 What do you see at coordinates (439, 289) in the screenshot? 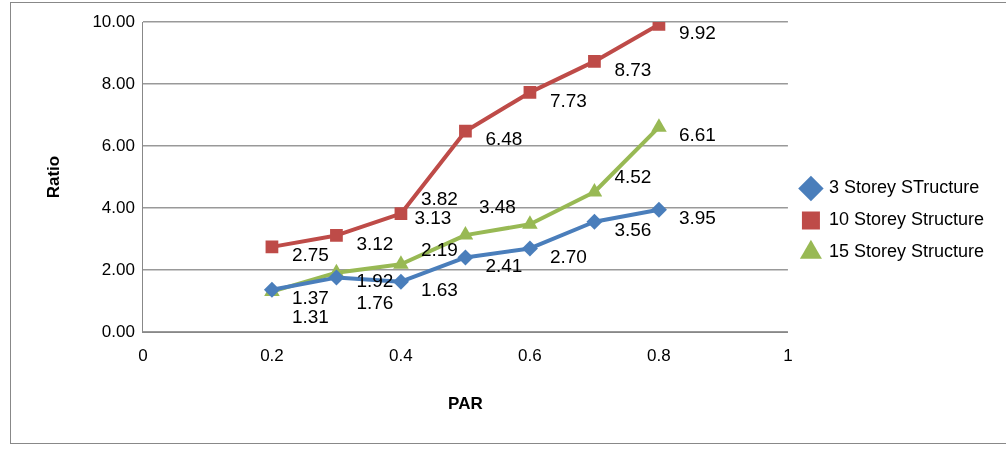
I see `data-label: 1.63` at bounding box center [439, 289].